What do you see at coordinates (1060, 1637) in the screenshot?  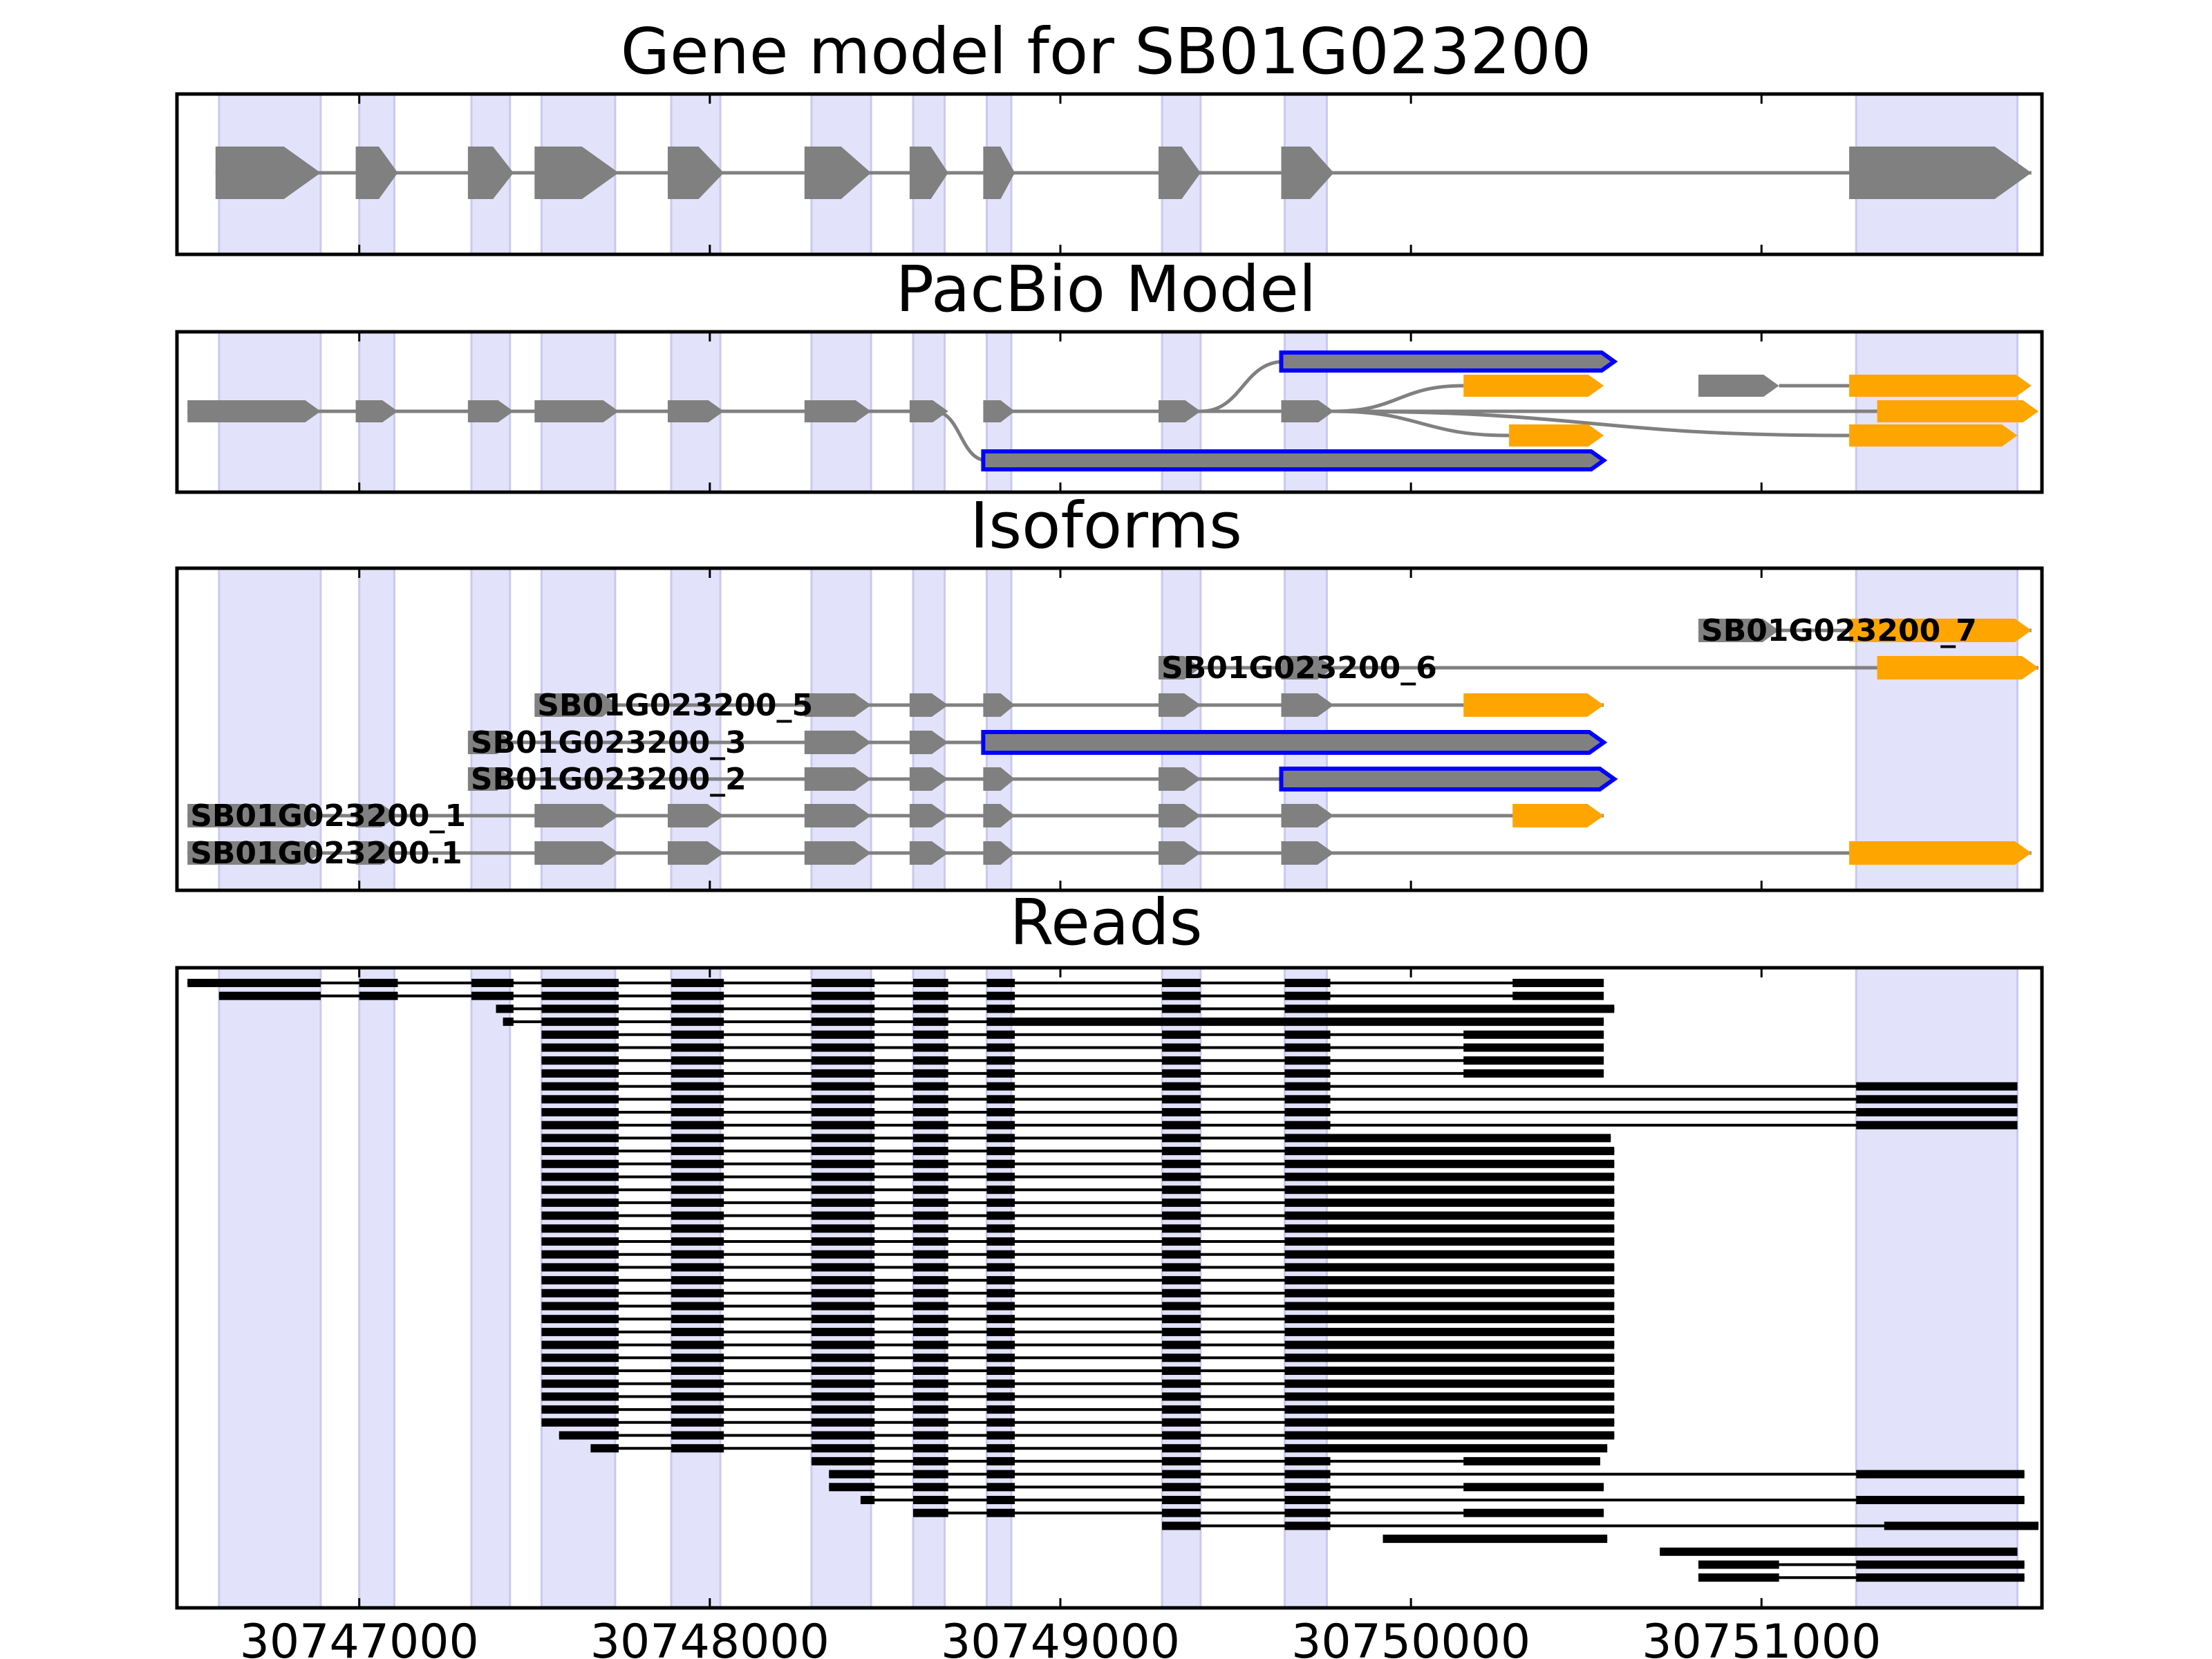 I see `x-tick-label: 30749000` at bounding box center [1060, 1637].